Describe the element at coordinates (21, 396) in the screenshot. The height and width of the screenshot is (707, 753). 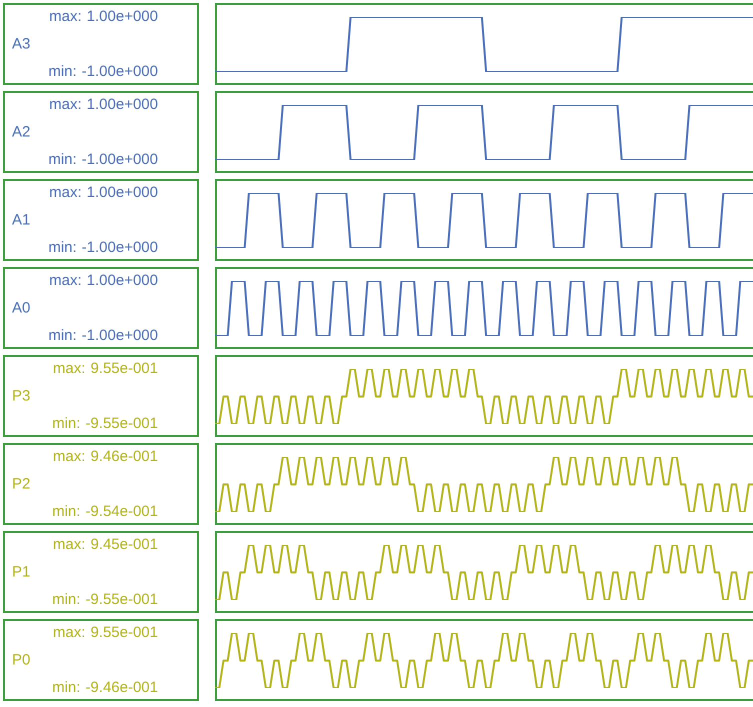
I see `text: P3` at that location.